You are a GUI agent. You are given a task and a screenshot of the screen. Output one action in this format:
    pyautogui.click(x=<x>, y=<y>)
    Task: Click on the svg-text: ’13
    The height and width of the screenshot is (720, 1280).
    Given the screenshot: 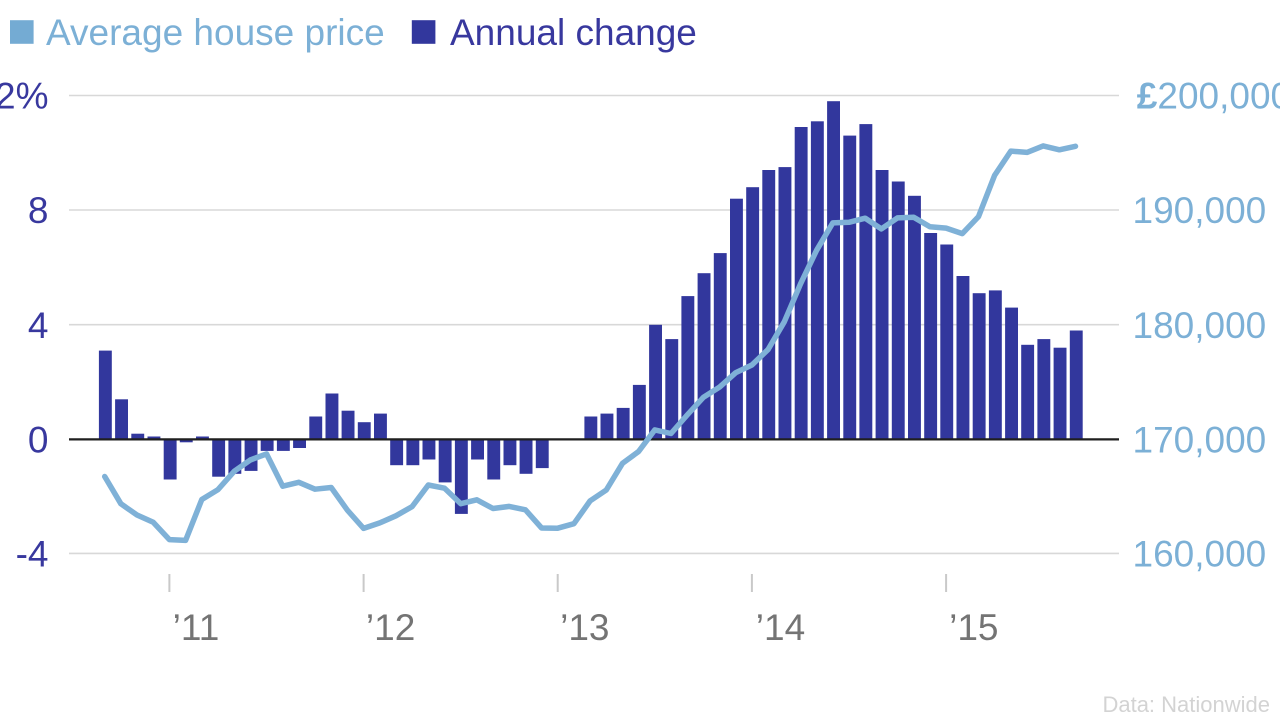 What is the action you would take?
    pyautogui.click(x=584, y=627)
    